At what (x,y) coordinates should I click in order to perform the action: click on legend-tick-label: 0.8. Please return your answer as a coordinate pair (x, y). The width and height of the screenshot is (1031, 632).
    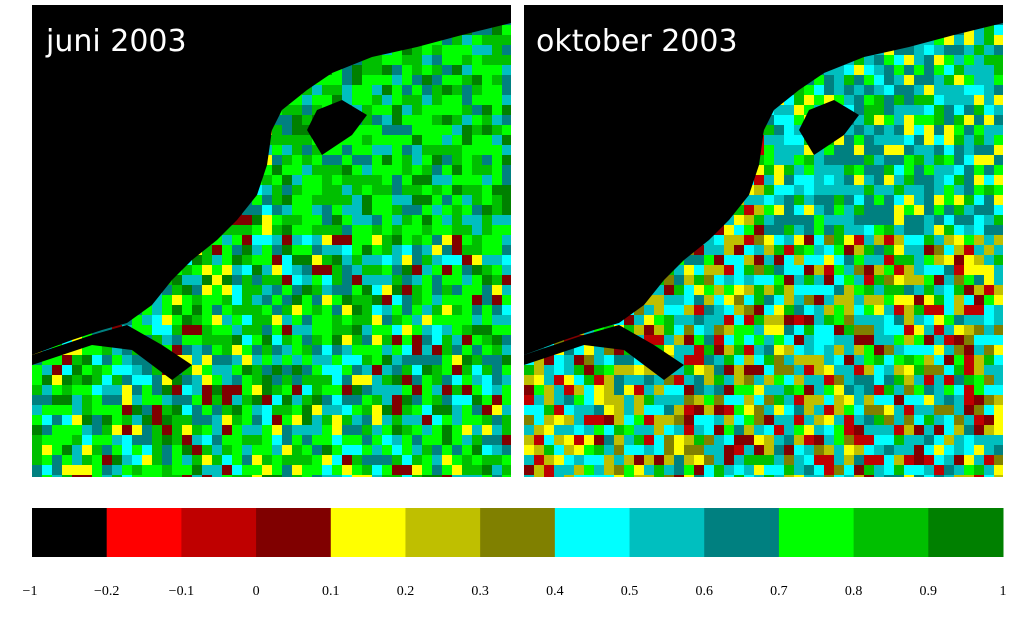
    Looking at the image, I should click on (854, 591).